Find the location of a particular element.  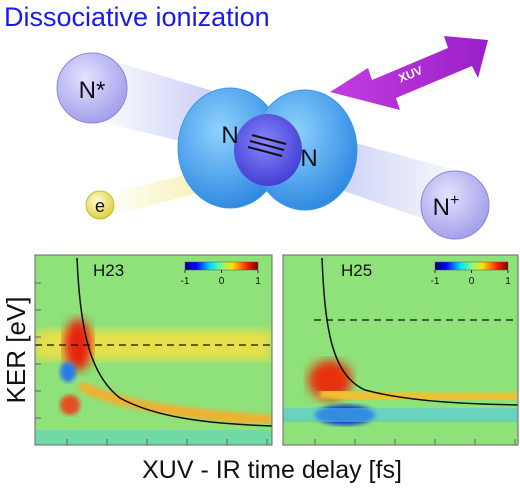

y-axis-label: KER [eV] is located at coordinates (16, 350).